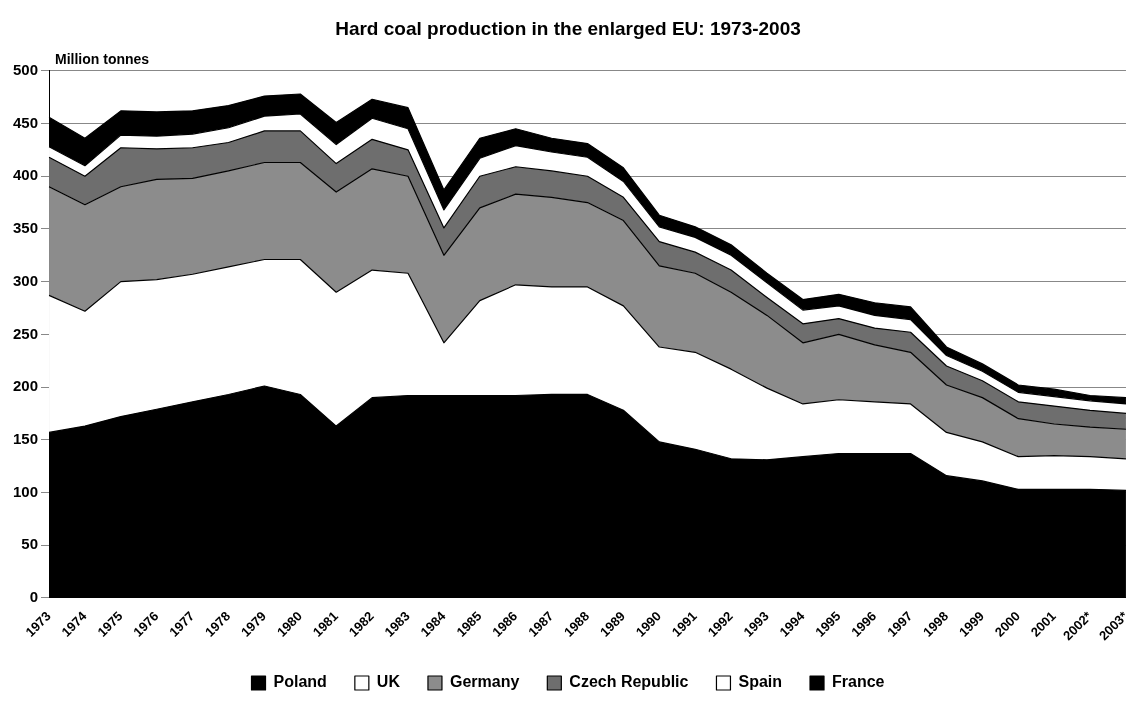 Image resolution: width=1140 pixels, height=705 pixels. I want to click on y-tick-label: 300, so click(26, 280).